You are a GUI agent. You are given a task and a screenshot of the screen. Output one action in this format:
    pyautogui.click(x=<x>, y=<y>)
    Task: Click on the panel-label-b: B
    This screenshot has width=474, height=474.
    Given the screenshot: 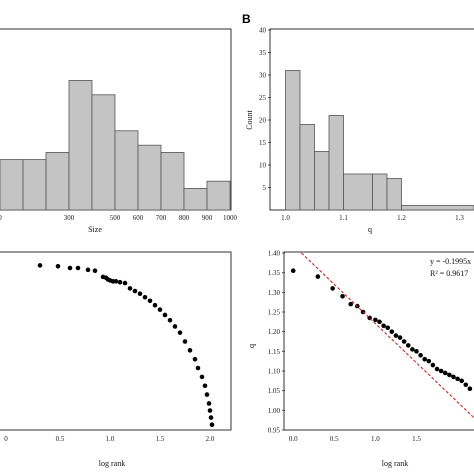 What is the action you would take?
    pyautogui.click(x=246, y=19)
    